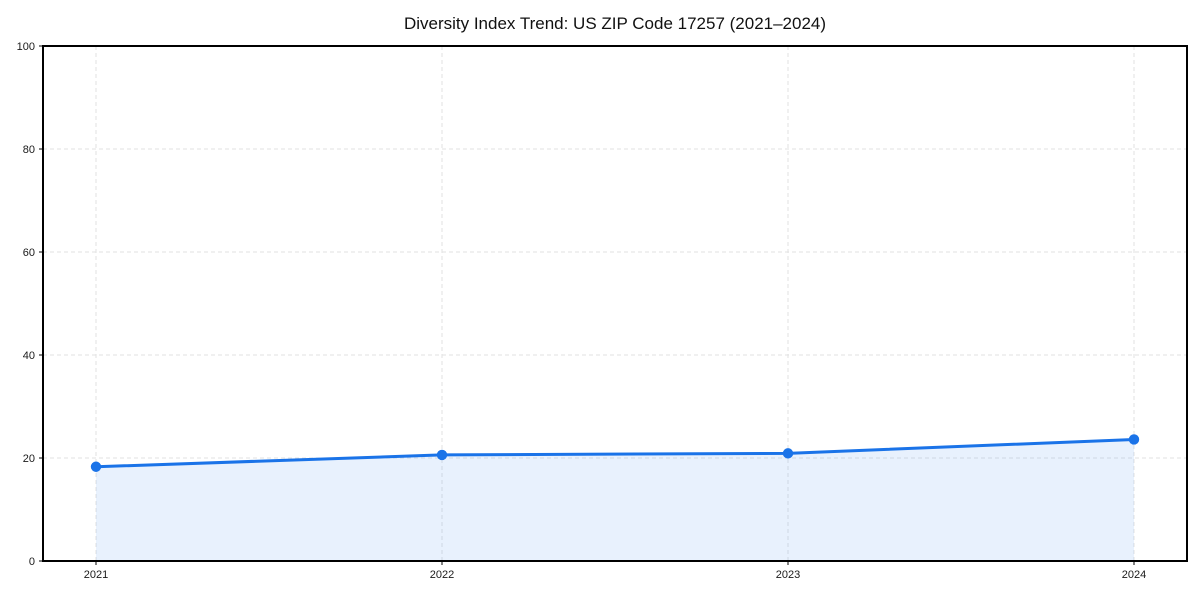 This screenshot has height=600, width=1200. What do you see at coordinates (1134, 575) in the screenshot?
I see `x-tick-label: 2024` at bounding box center [1134, 575].